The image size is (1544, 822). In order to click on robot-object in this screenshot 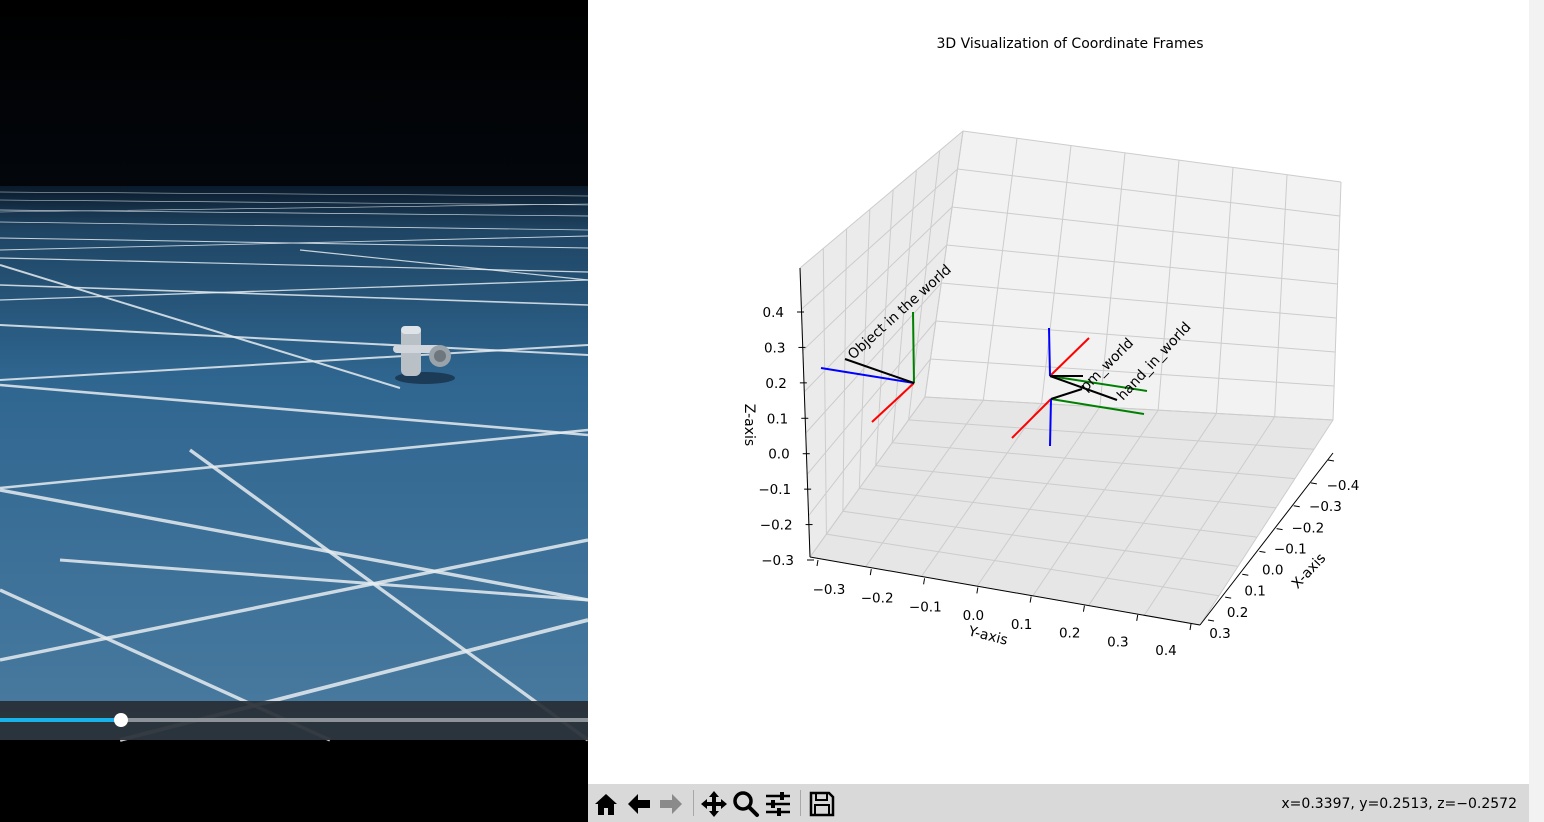, I will do `click(424, 355)`.